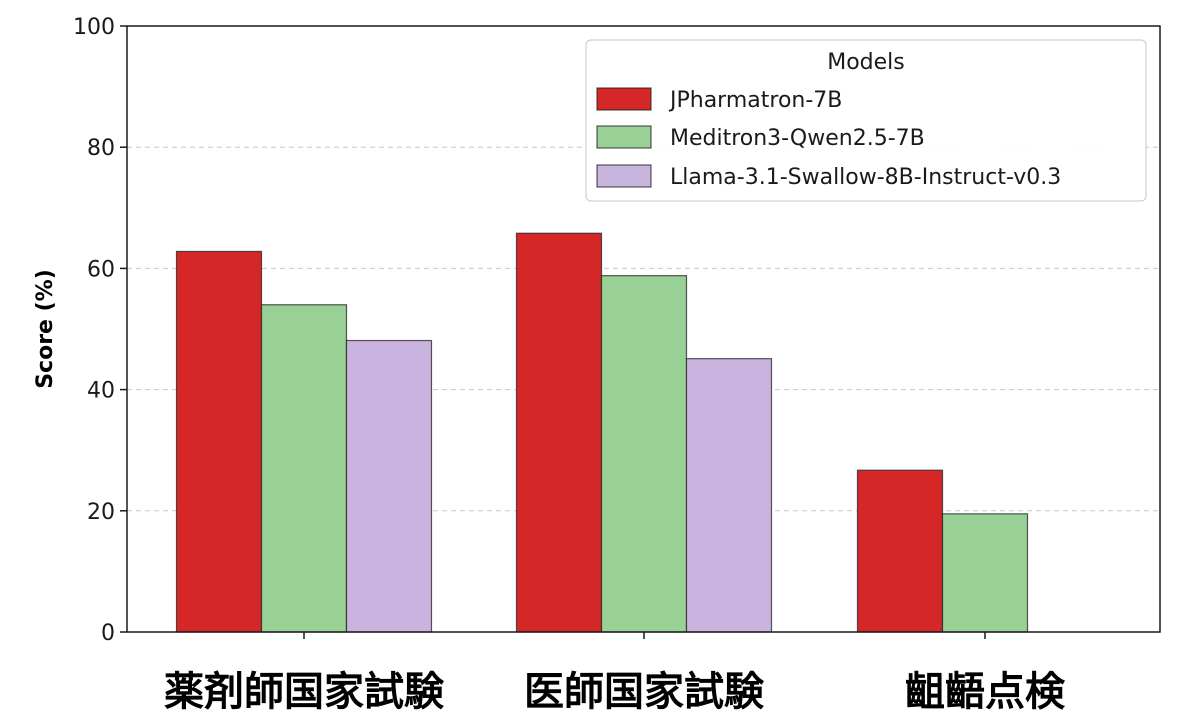 This screenshot has width=1181, height=725. What do you see at coordinates (755, 100) in the screenshot?
I see `legend-label-jpharmatron-7b: JPharmatron-7B` at bounding box center [755, 100].